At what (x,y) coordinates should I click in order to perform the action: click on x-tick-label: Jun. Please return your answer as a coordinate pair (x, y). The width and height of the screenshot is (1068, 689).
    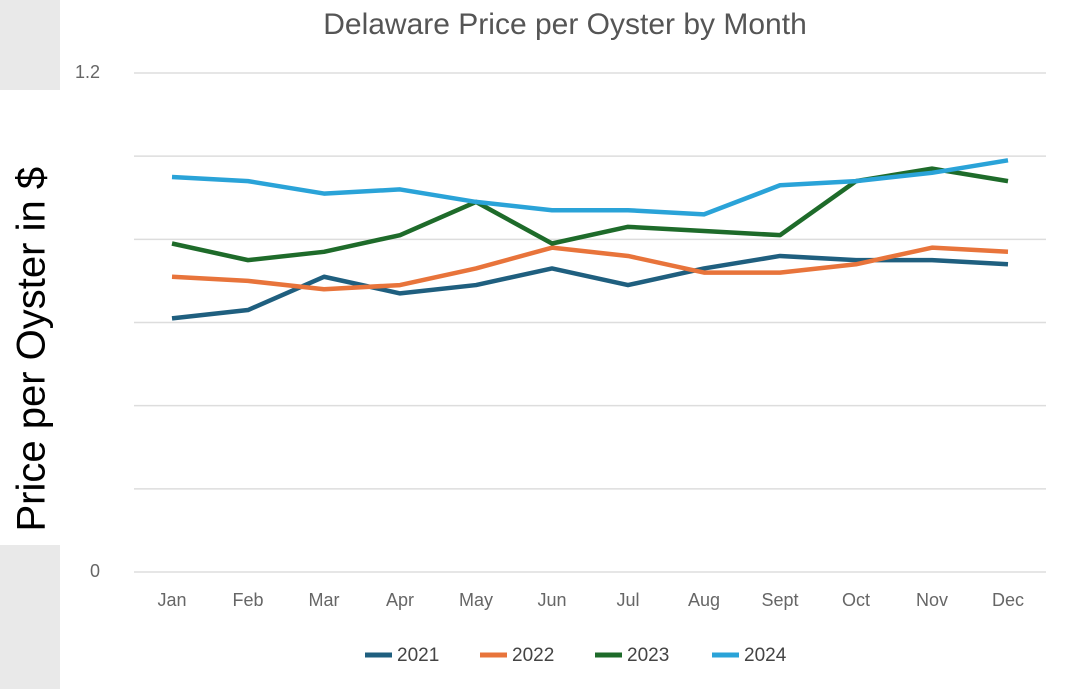
    Looking at the image, I should click on (551, 600).